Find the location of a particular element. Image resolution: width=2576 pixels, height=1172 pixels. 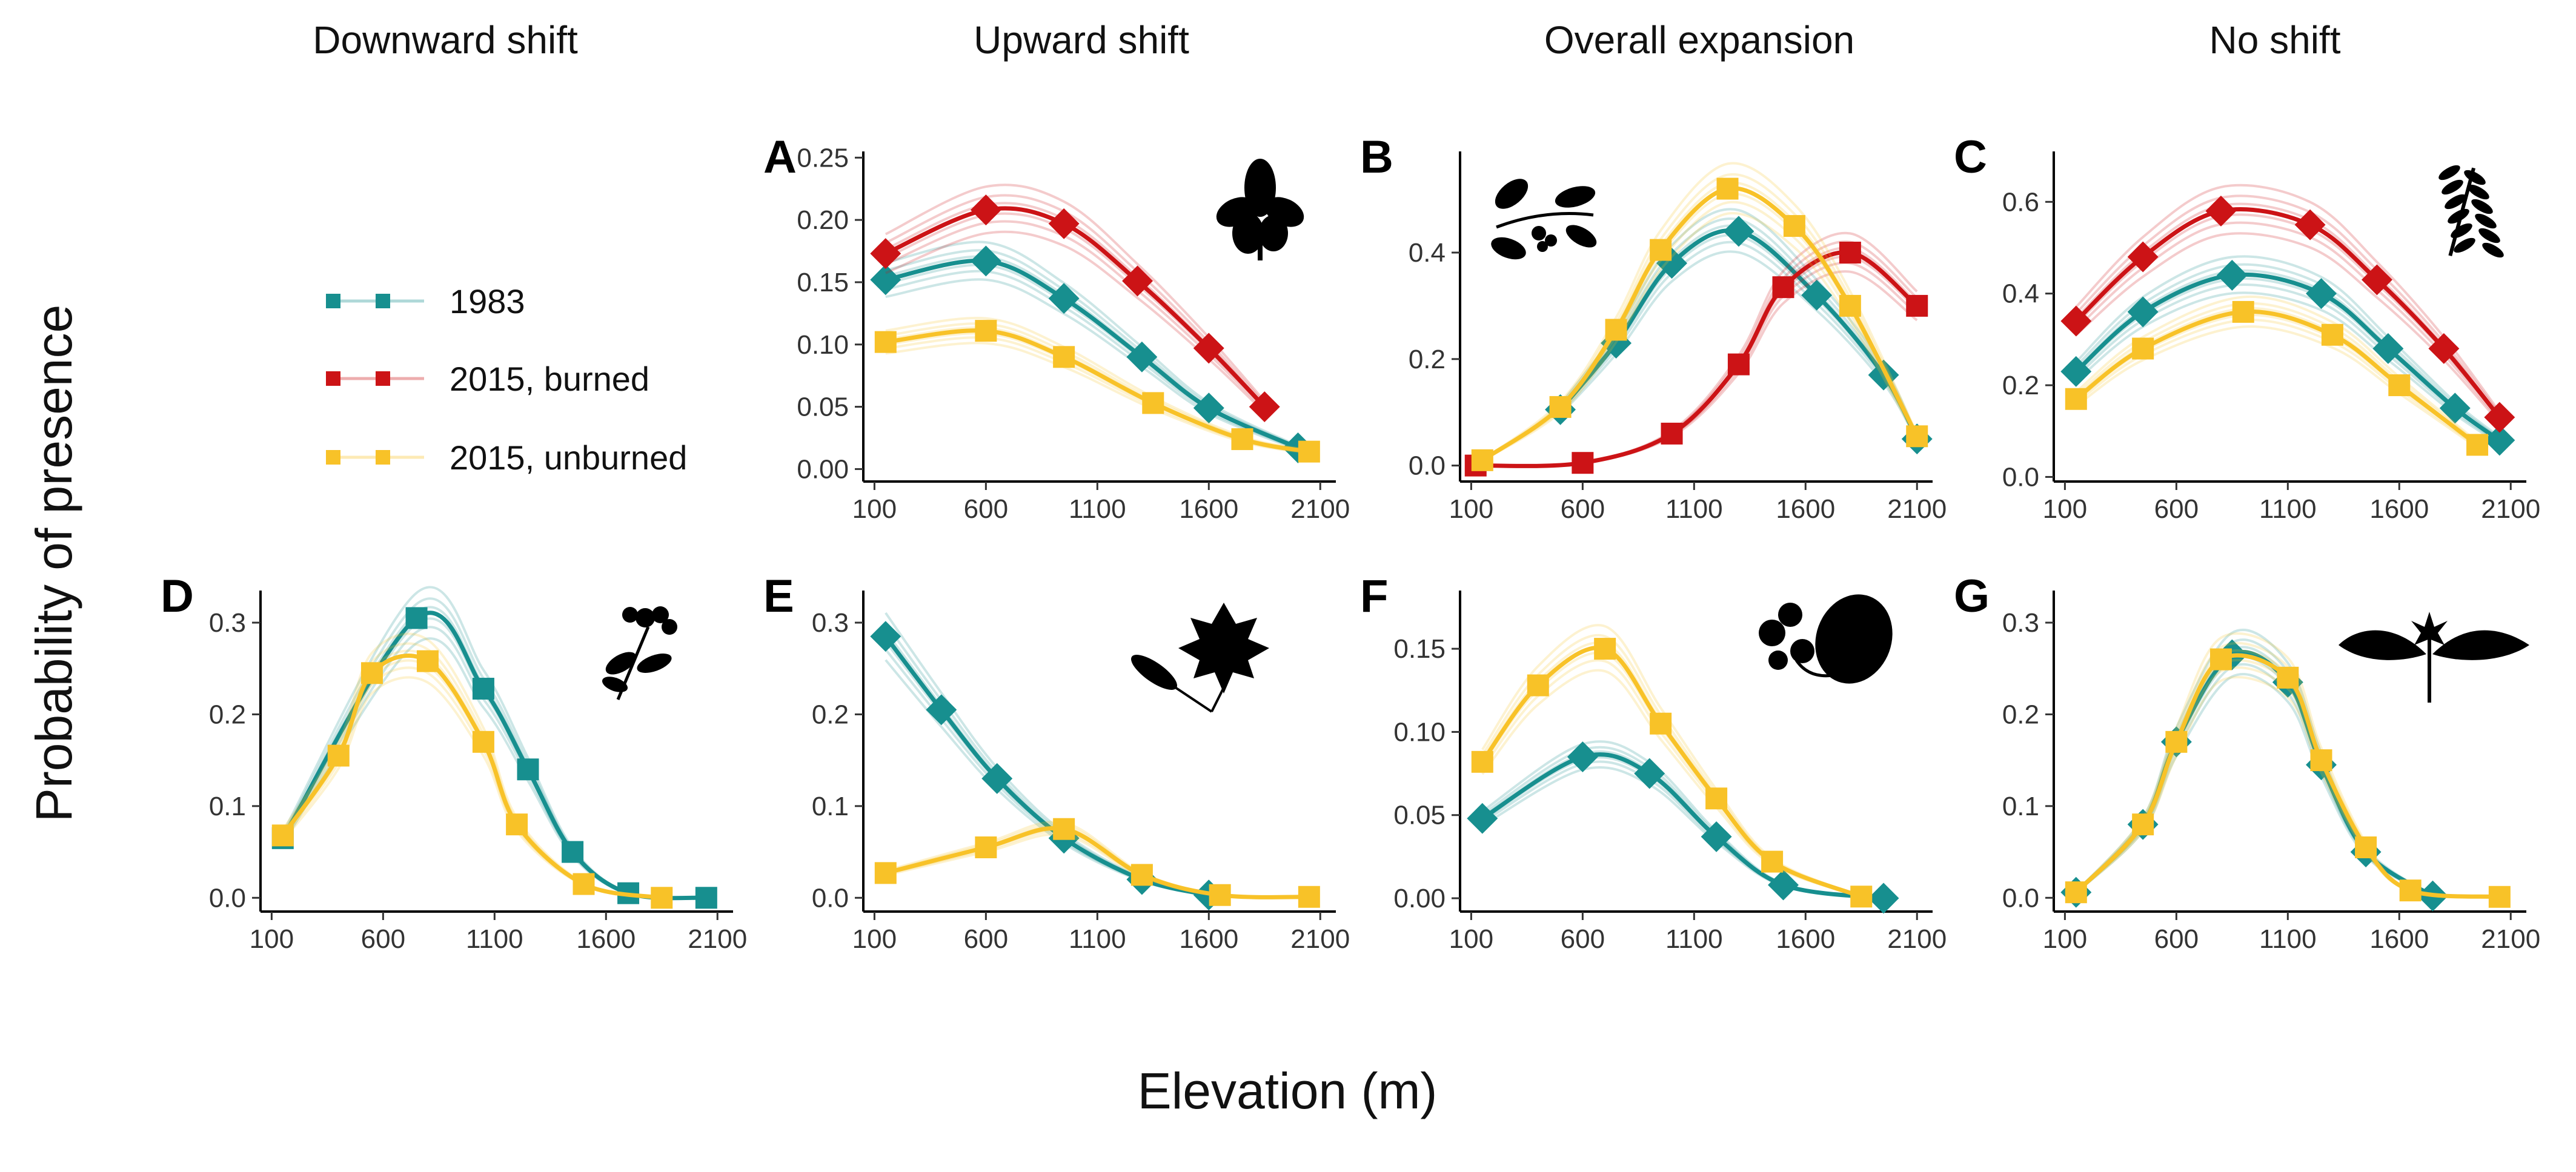

y-tick-label-a: 0.25 is located at coordinates (823, 158).